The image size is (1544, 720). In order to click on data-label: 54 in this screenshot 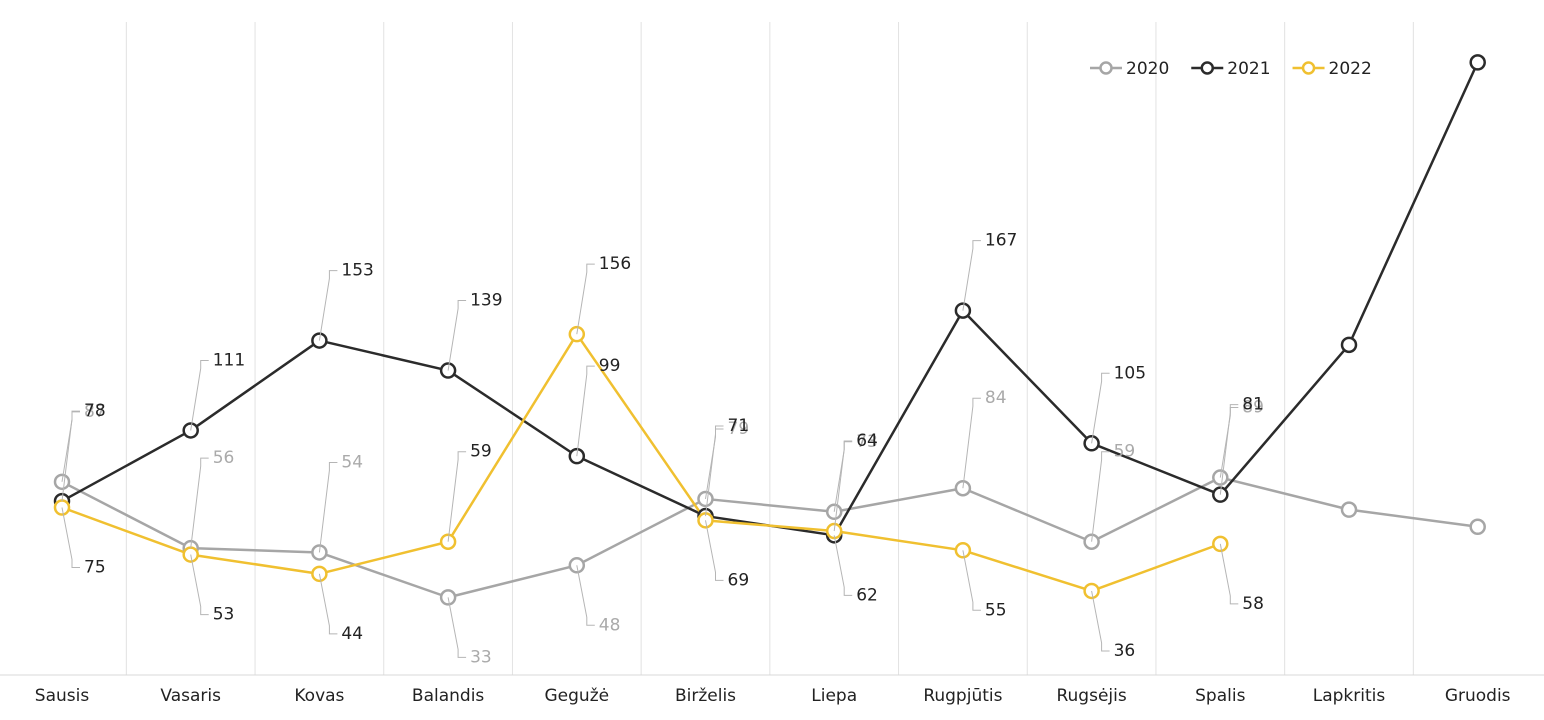, I will do `click(352, 462)`.